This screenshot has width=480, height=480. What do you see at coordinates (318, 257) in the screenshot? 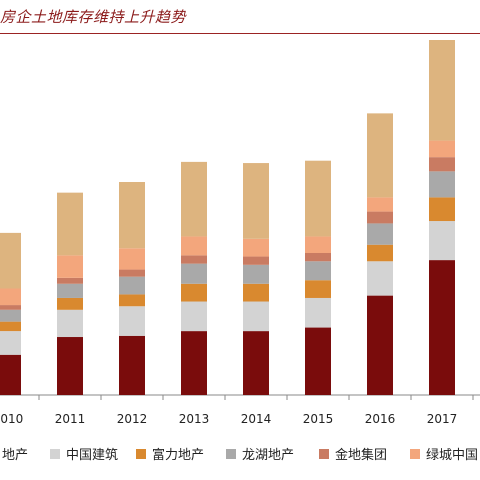
I see `bar-segment-2015-s5` at bounding box center [318, 257].